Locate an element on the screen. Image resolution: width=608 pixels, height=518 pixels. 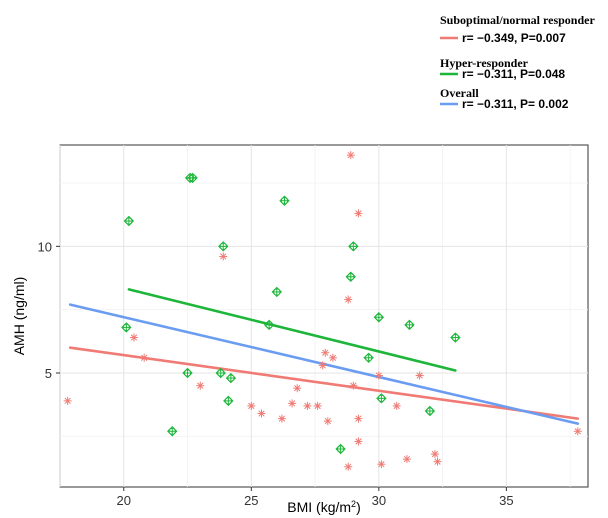
y-tick-label: 5 is located at coordinates (48, 373).